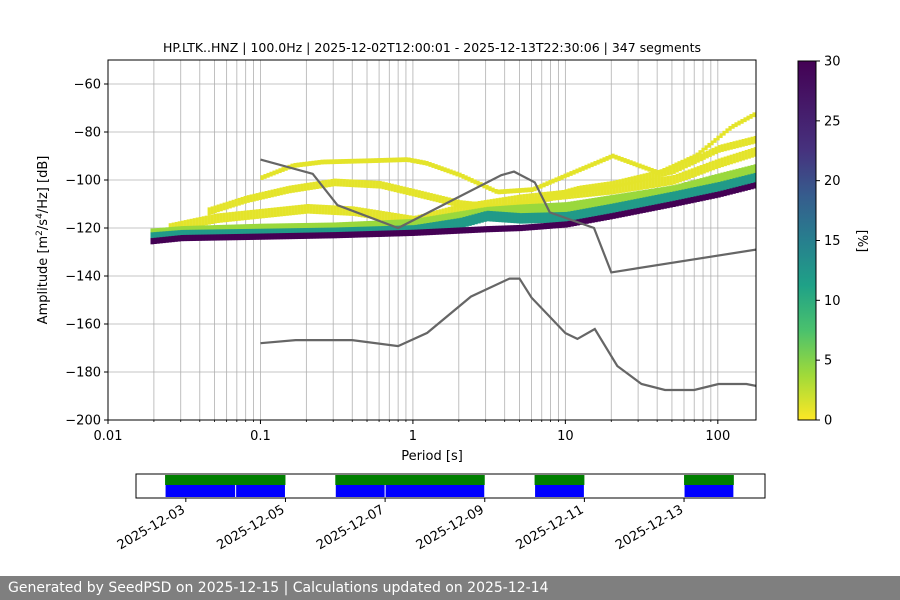 The height and width of the screenshot is (600, 900). What do you see at coordinates (83, 181) in the screenshot?
I see `y-tick-label: −100` at bounding box center [83, 181].